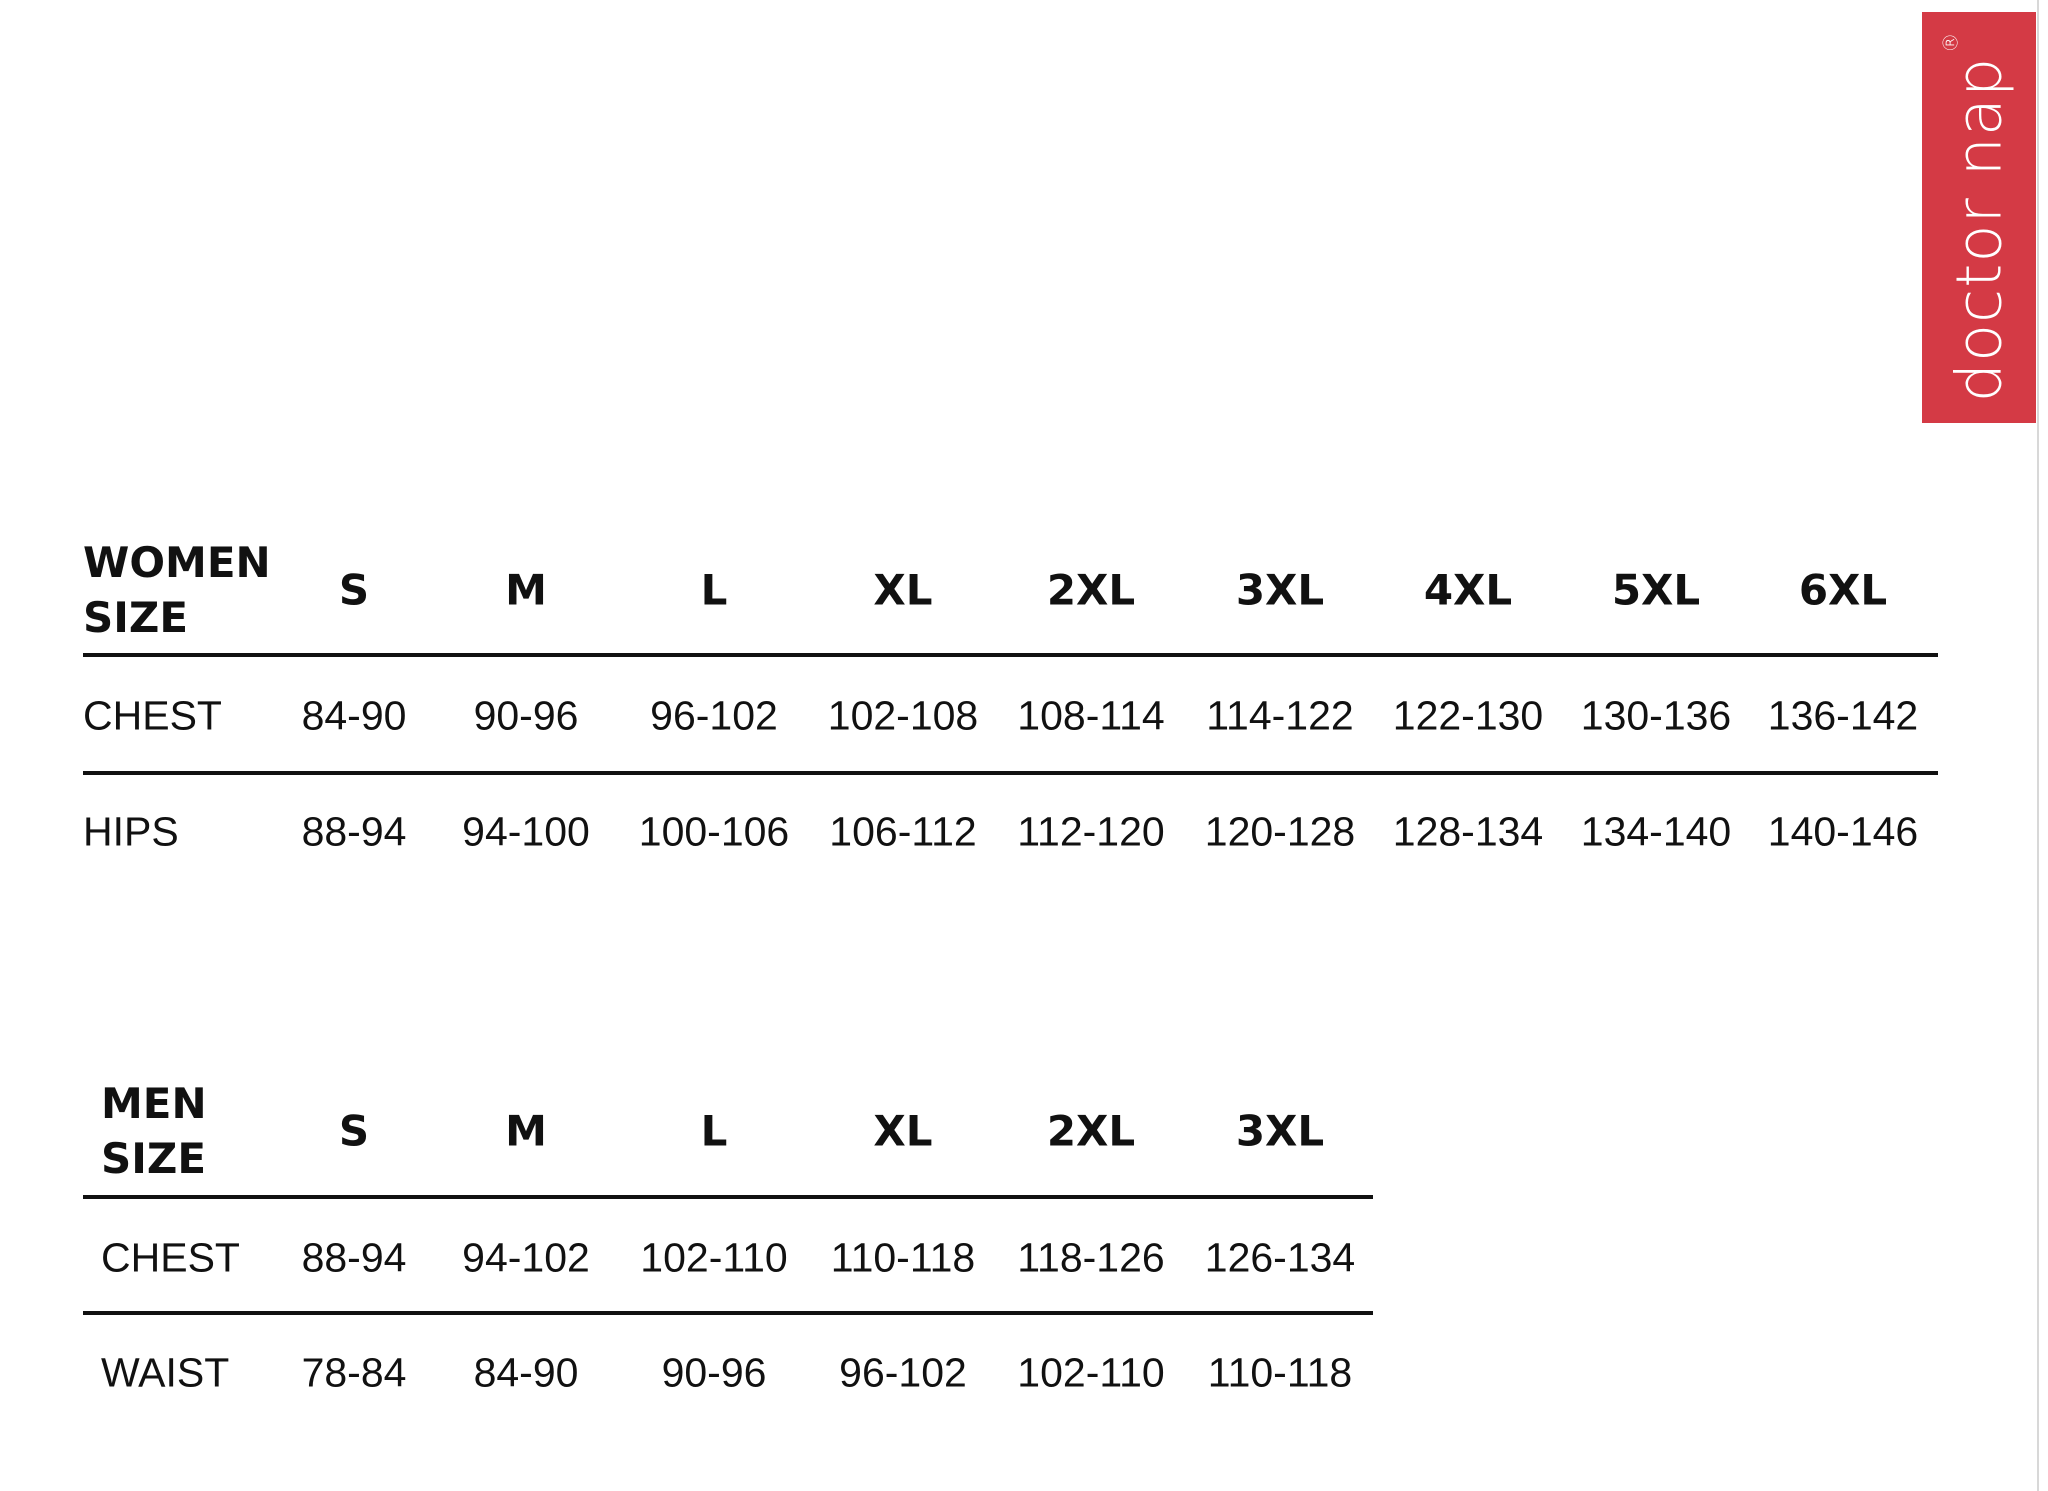  I want to click on measurement-cell: 114-122, so click(1280, 715).